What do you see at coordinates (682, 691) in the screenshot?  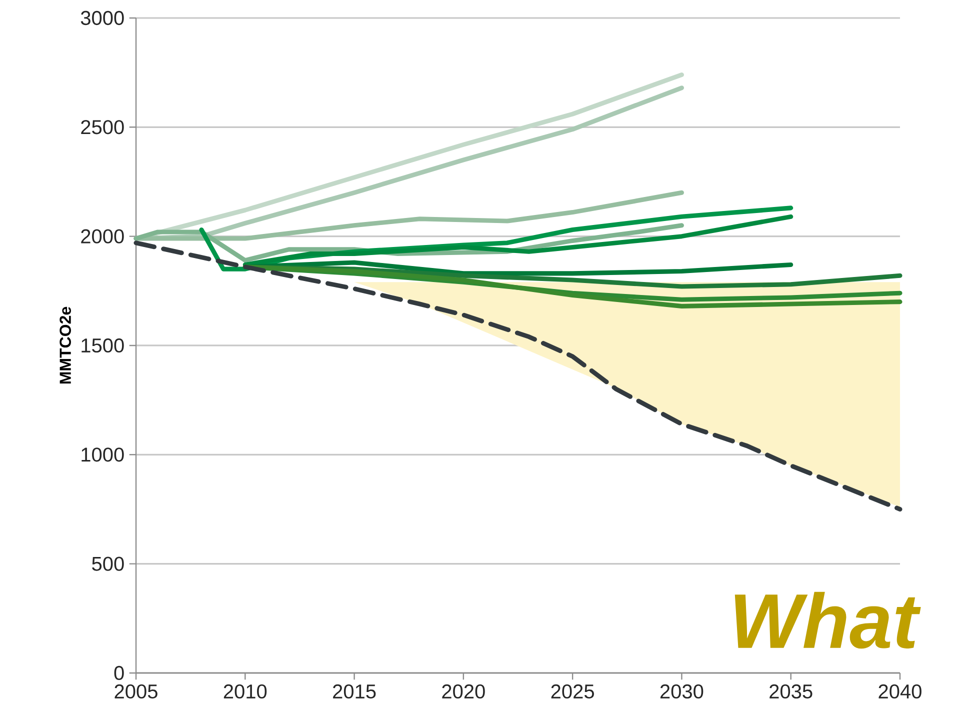 I see `x-tick-label: 2030` at bounding box center [682, 691].